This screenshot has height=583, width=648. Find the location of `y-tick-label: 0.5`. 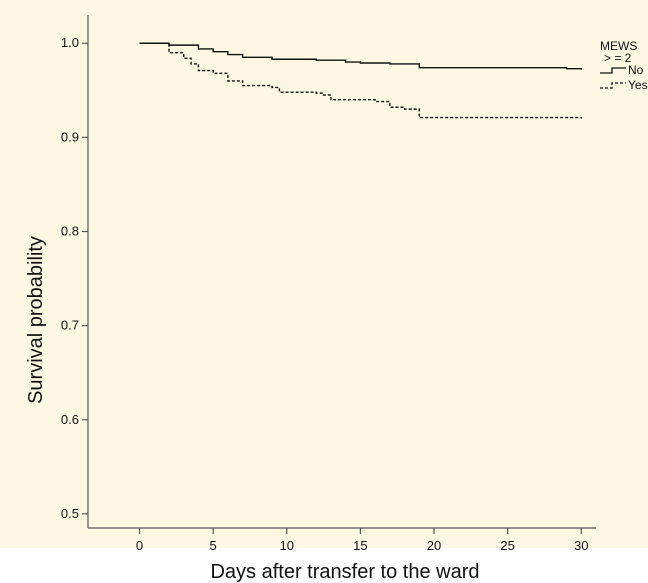

y-tick-label: 0.5 is located at coordinates (70, 513).